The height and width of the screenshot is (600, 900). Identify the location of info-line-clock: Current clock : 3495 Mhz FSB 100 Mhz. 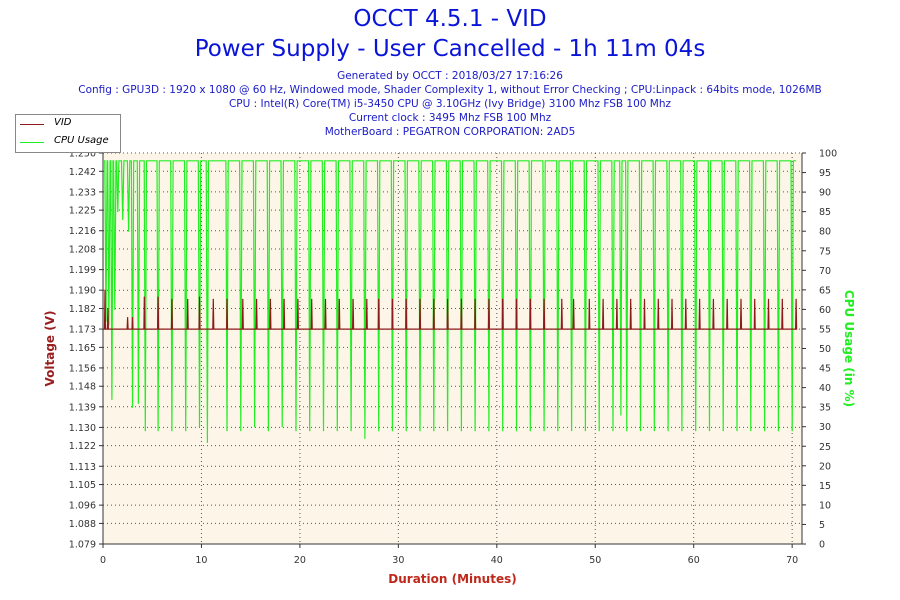
(450, 118).